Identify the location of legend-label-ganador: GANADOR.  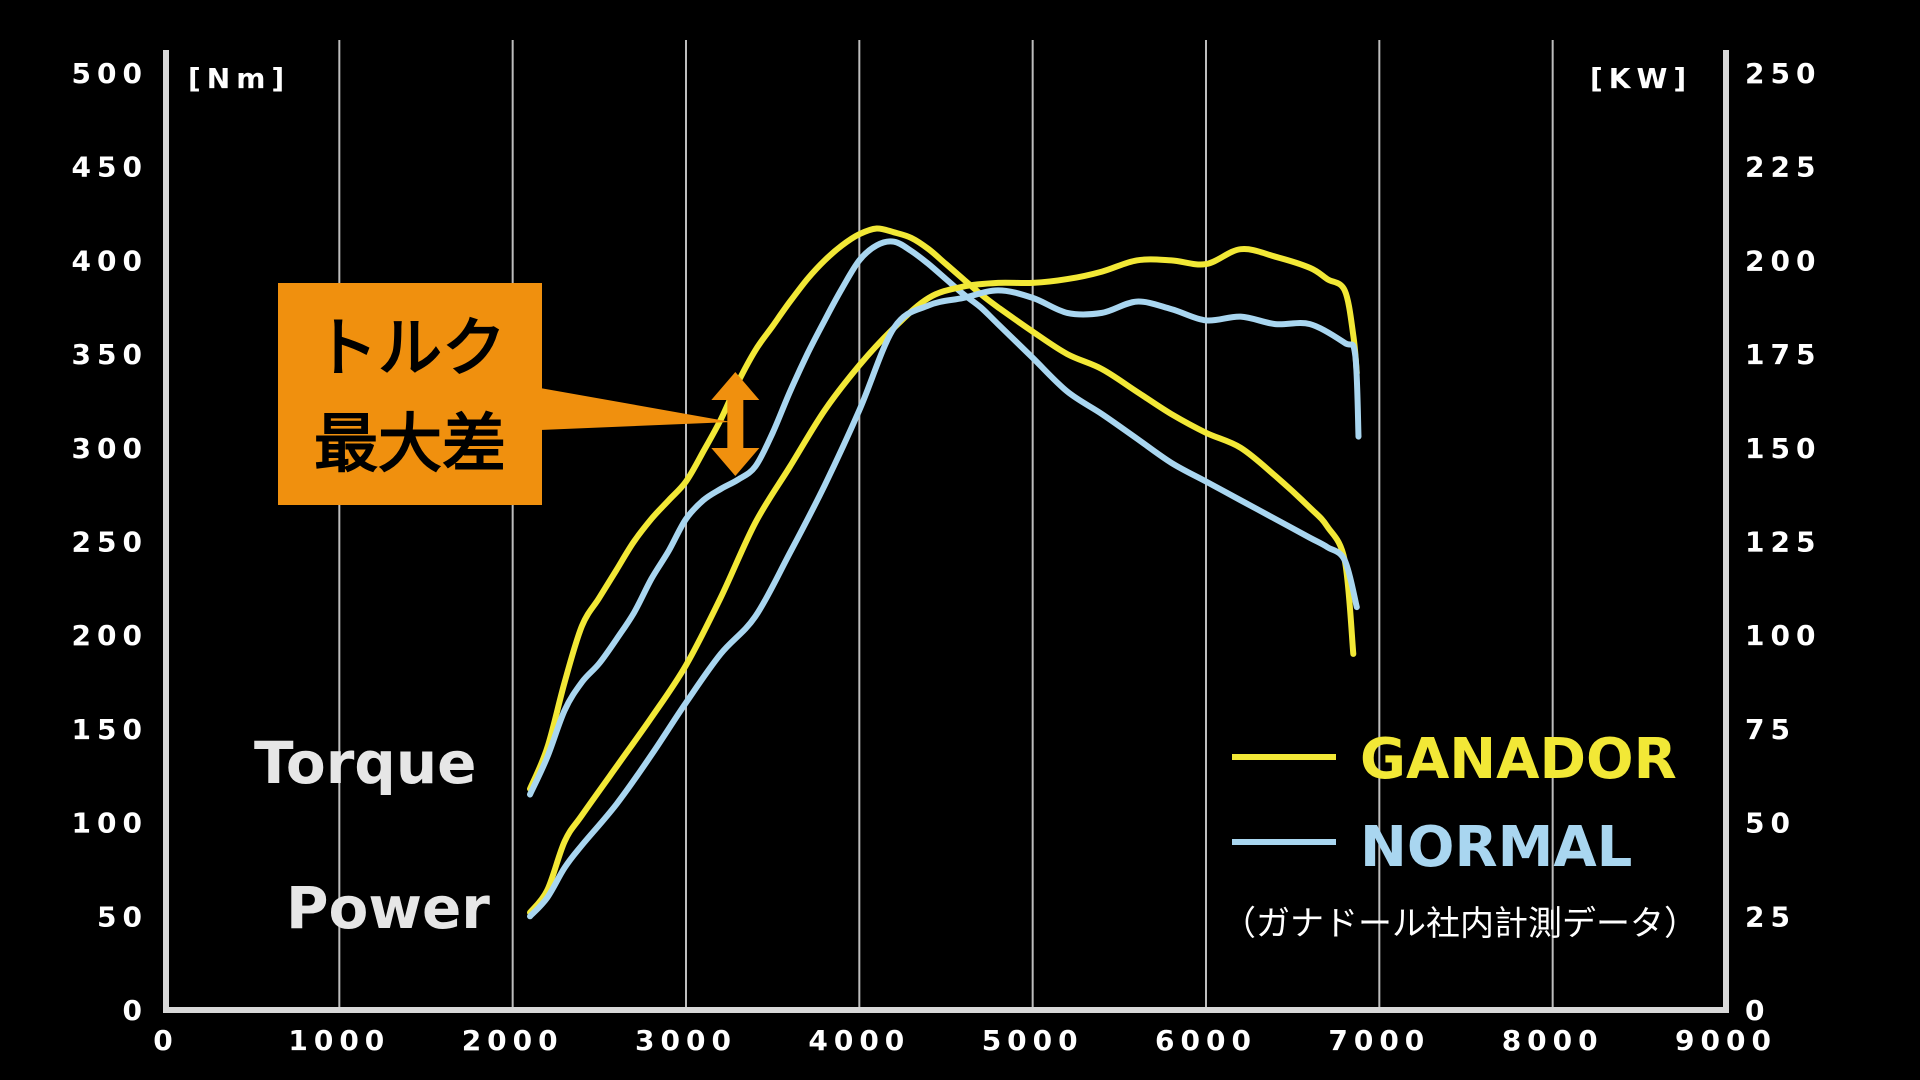
(1518, 759).